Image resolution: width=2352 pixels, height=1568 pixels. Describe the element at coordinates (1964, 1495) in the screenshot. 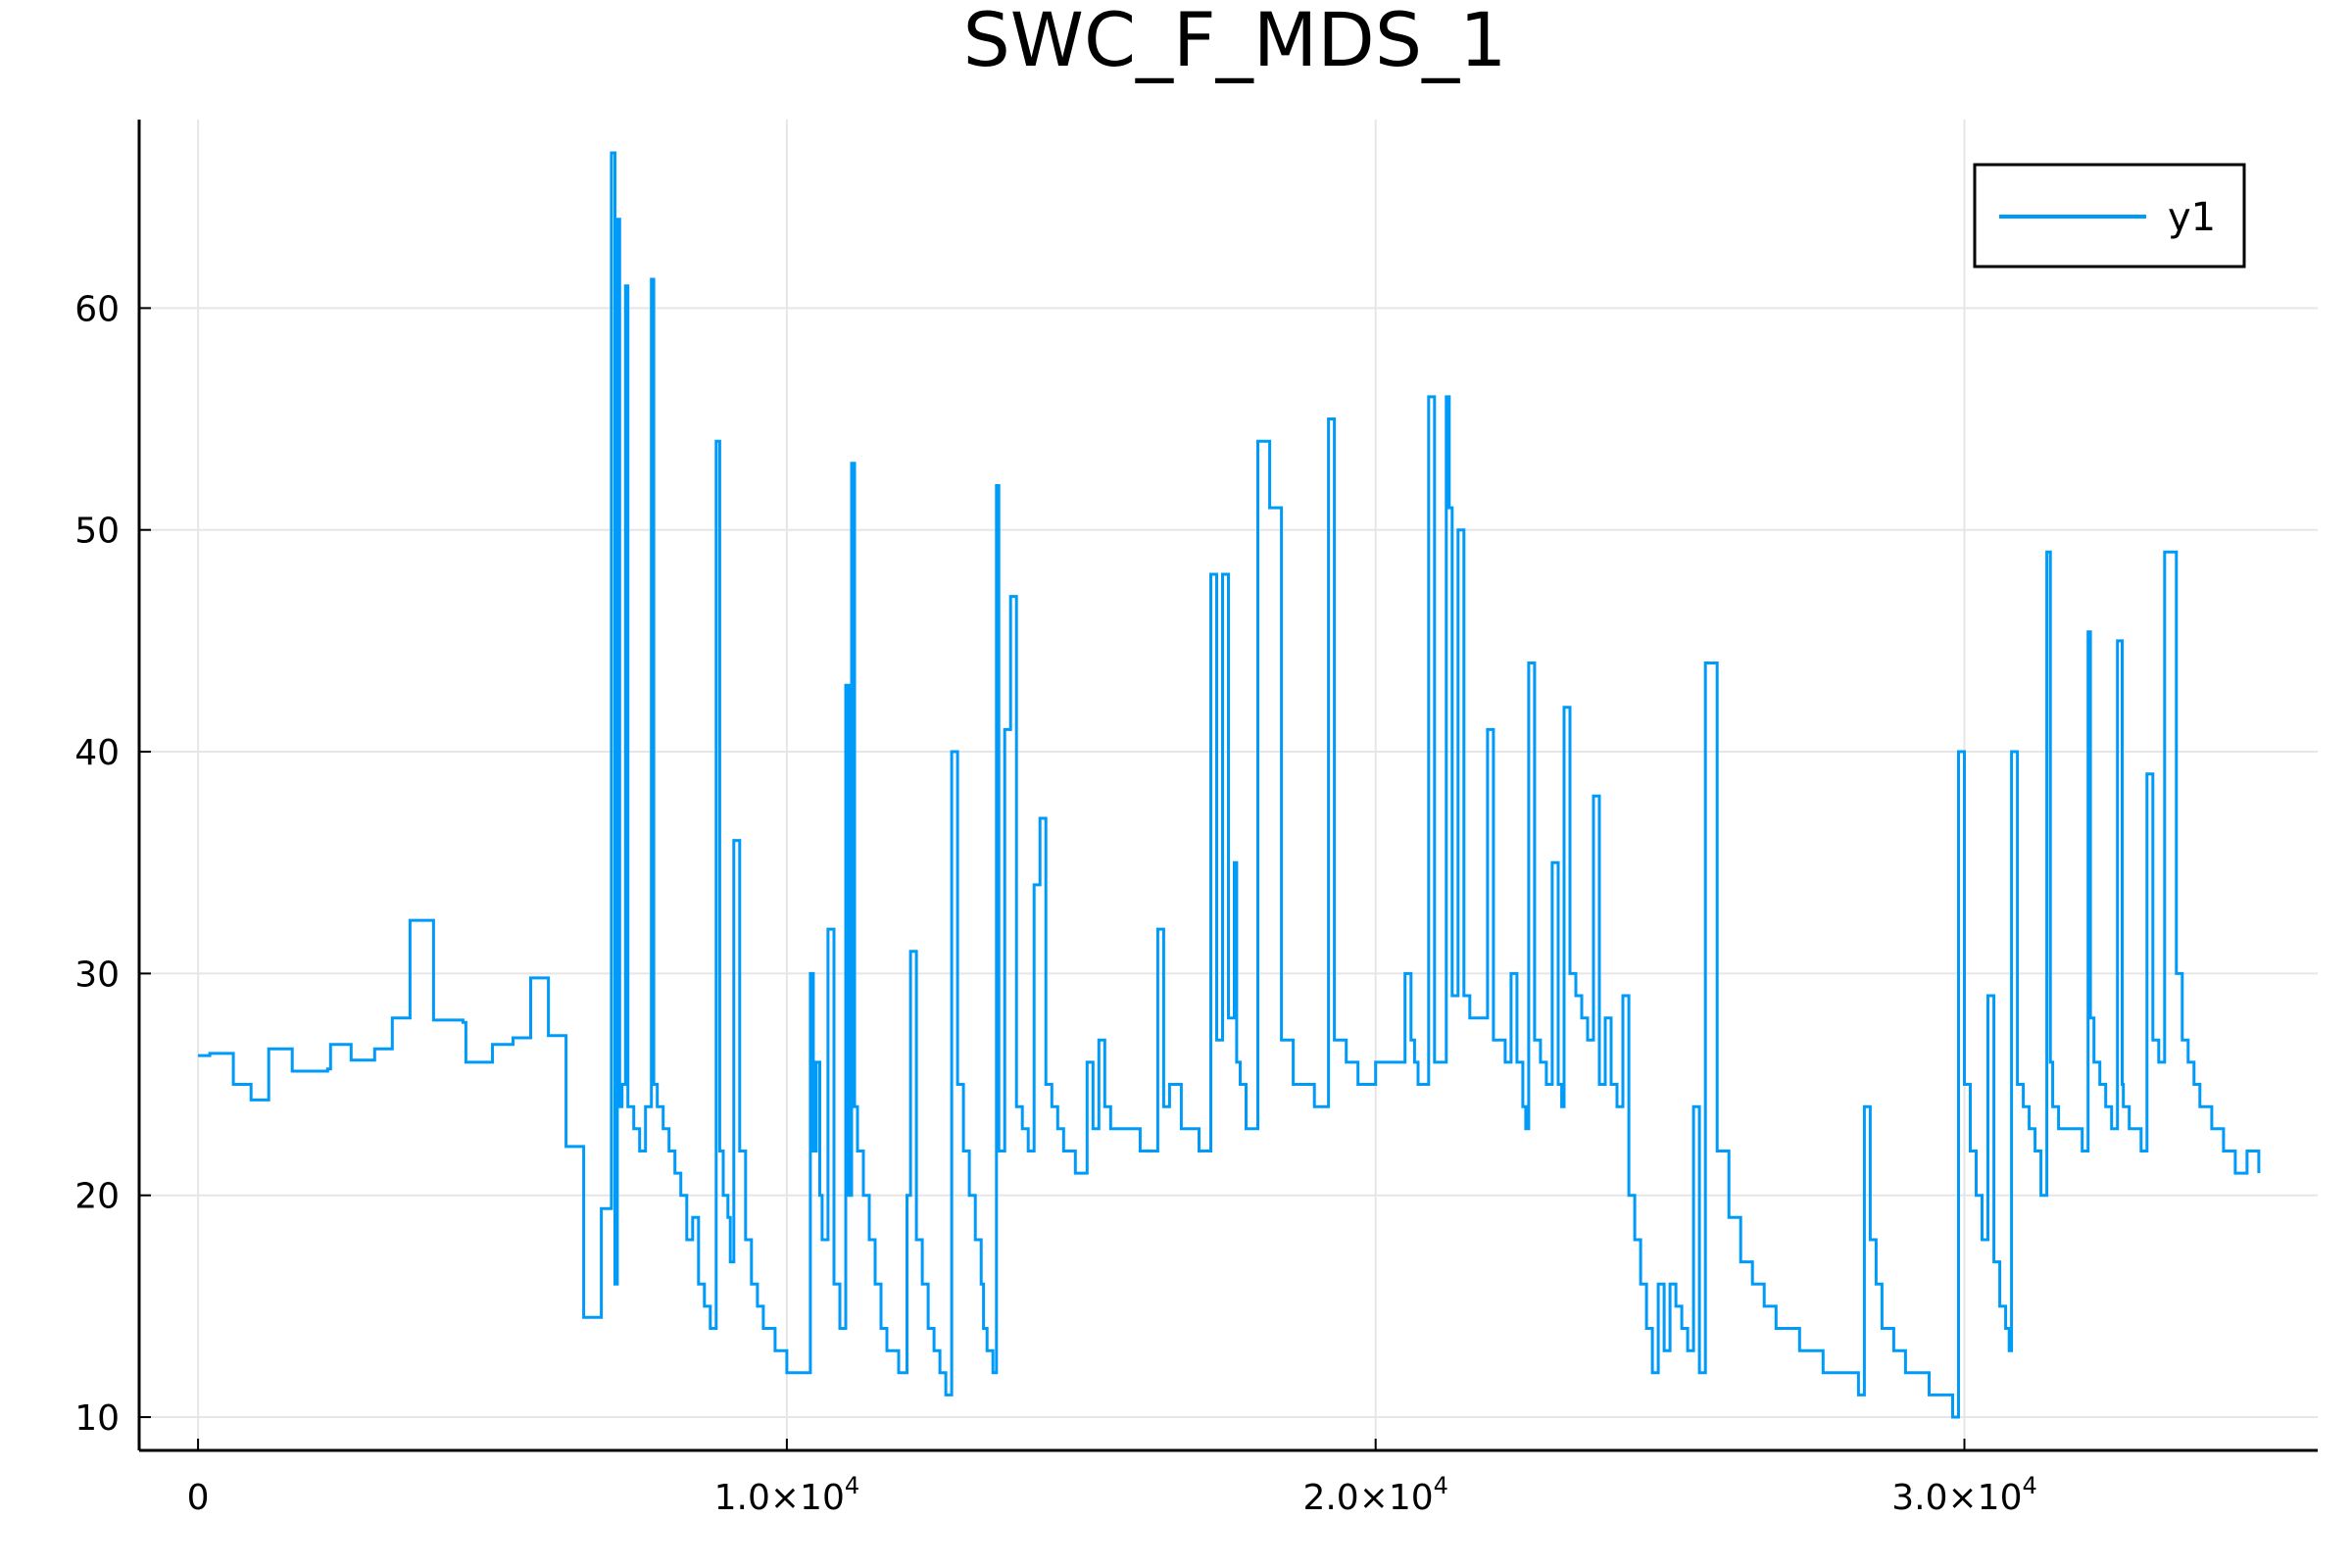

I see `x-tick-label: 3.0×10⁴` at that location.